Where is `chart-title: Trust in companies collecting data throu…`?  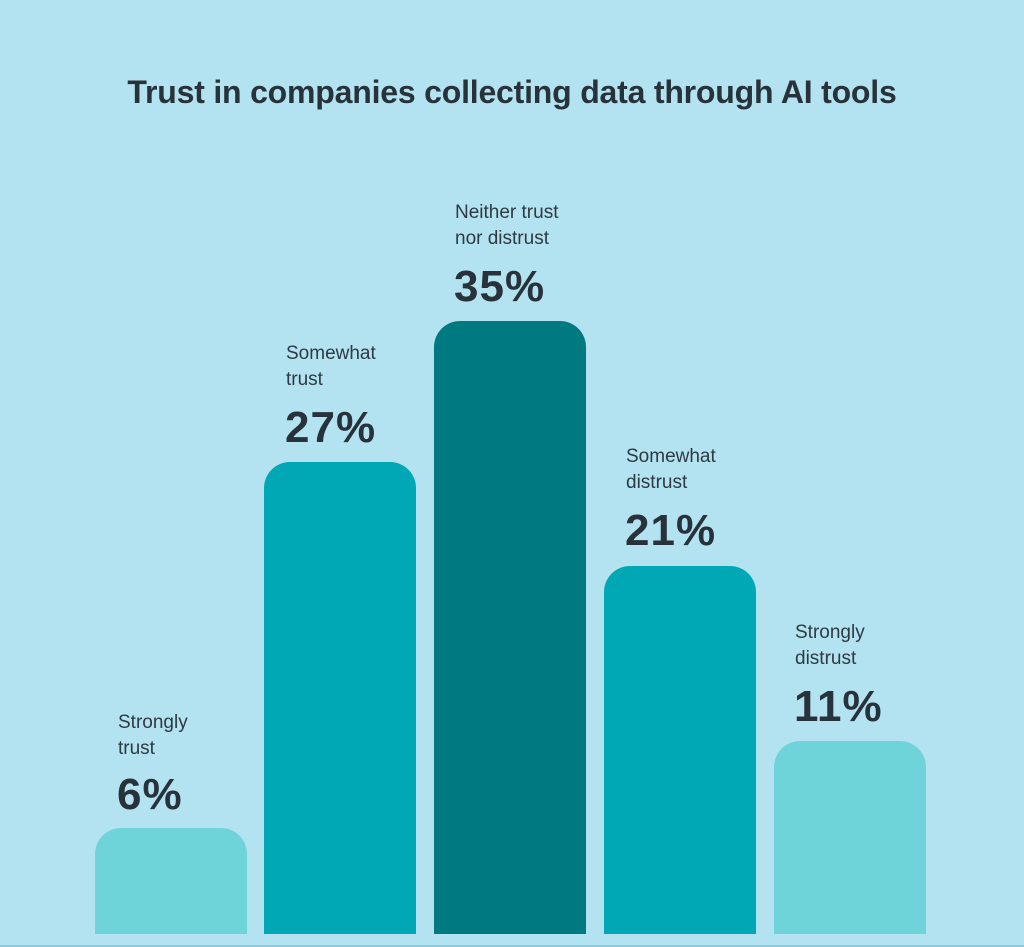
chart-title: Trust in companies collecting data throu… is located at coordinates (512, 92).